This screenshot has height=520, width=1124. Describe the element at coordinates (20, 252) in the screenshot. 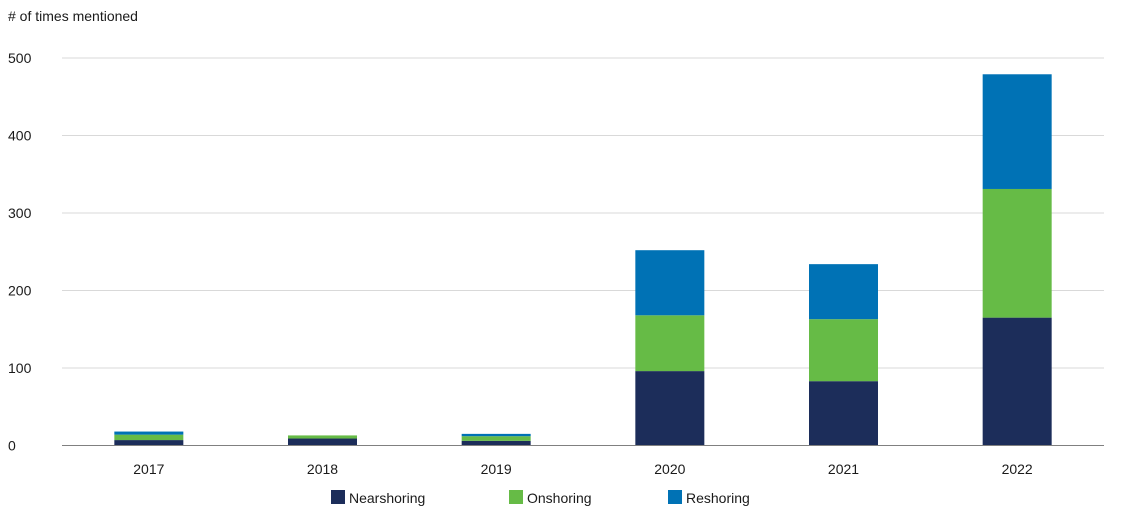

I see `y-axis-ticks: 0 100 200 300 400 500` at that location.